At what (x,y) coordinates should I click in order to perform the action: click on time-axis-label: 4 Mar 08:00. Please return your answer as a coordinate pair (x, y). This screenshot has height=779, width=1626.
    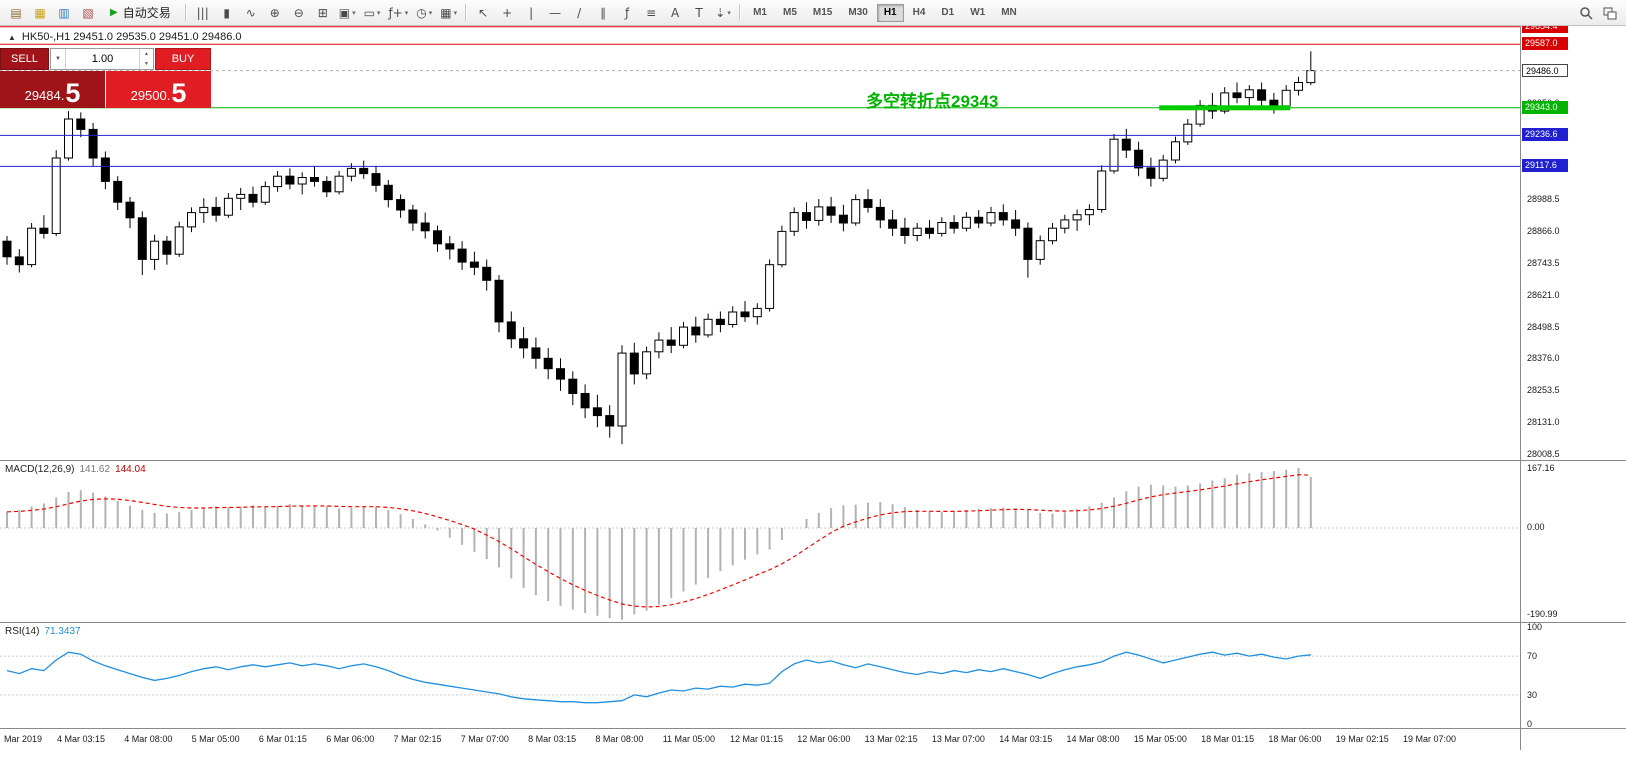
    Looking at the image, I should click on (148, 739).